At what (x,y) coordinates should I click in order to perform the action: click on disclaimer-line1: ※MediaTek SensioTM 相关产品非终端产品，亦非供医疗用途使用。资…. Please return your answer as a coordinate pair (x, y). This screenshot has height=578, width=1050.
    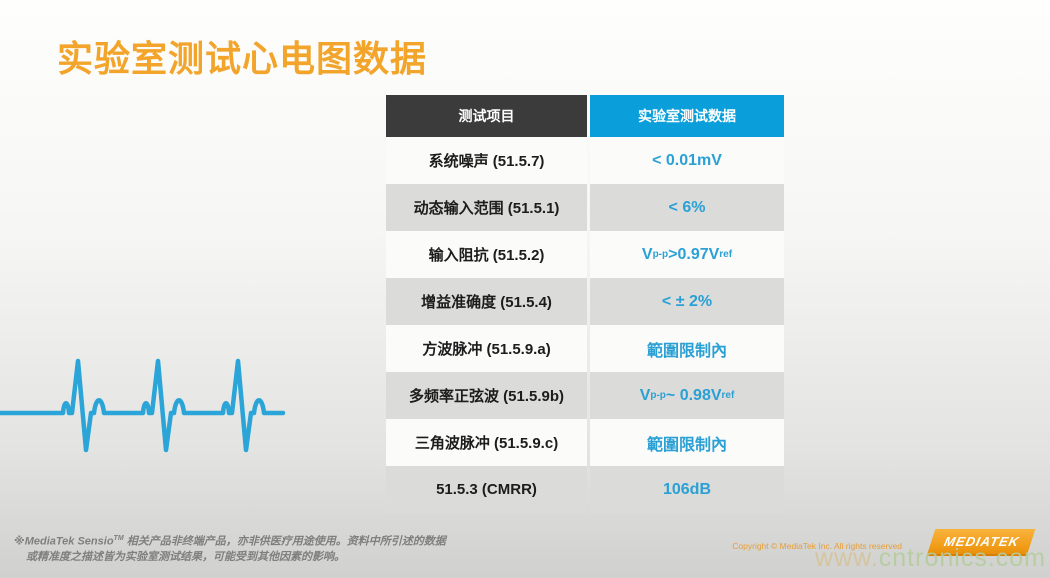
    Looking at the image, I should click on (230, 540).